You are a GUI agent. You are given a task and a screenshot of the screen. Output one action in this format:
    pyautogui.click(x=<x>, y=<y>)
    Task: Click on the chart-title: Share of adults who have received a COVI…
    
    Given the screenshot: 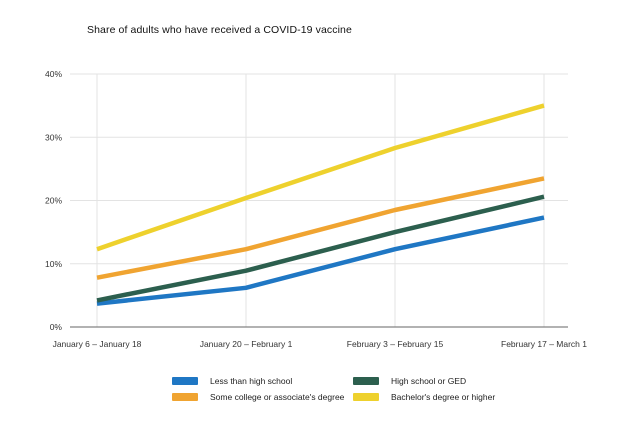 What is the action you would take?
    pyautogui.click(x=219, y=30)
    